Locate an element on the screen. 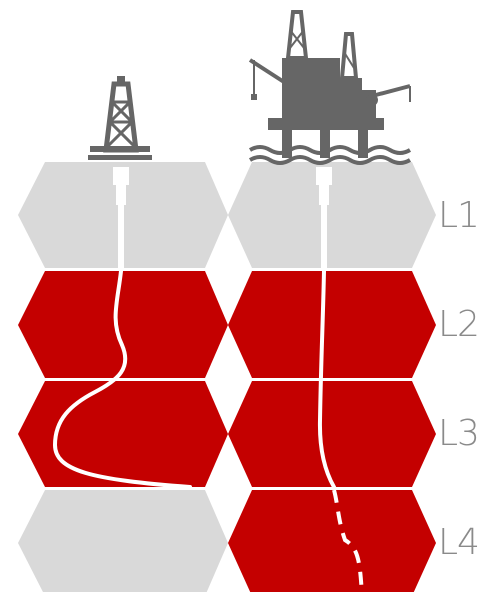  left-well-path is located at coordinates (122, 379).